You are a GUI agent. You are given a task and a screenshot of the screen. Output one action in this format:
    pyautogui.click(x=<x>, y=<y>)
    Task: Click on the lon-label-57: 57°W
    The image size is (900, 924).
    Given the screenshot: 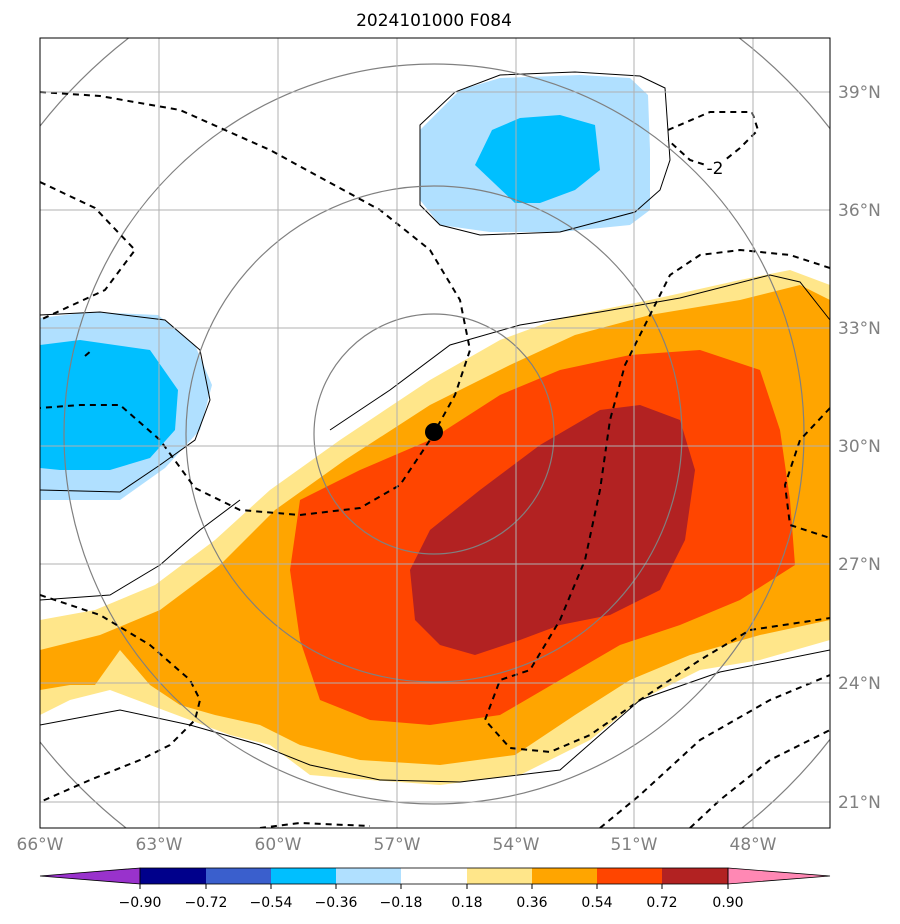 What is the action you would take?
    pyautogui.click(x=397, y=845)
    